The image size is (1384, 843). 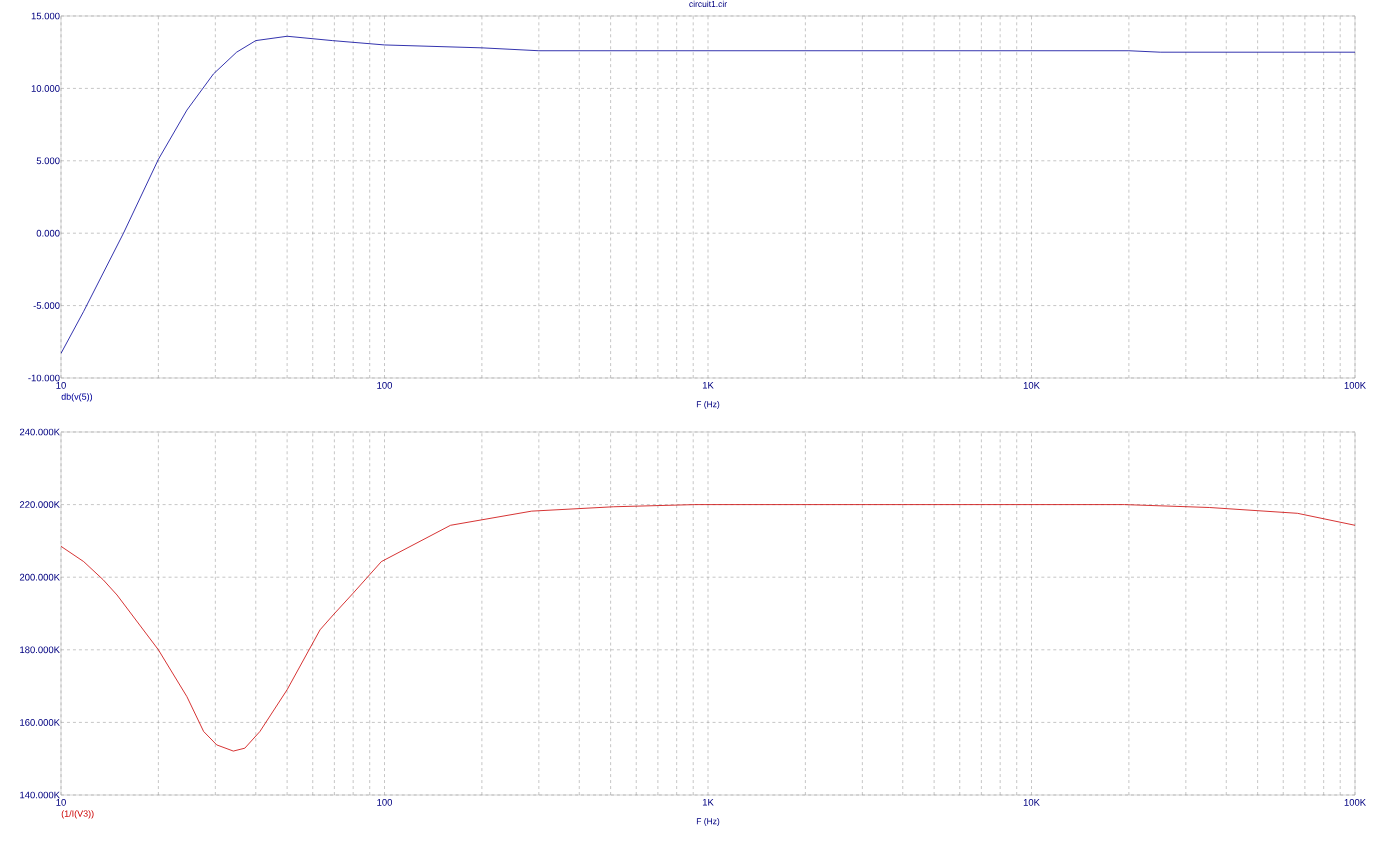 I want to click on text: (1/I(V3)), so click(x=77, y=814).